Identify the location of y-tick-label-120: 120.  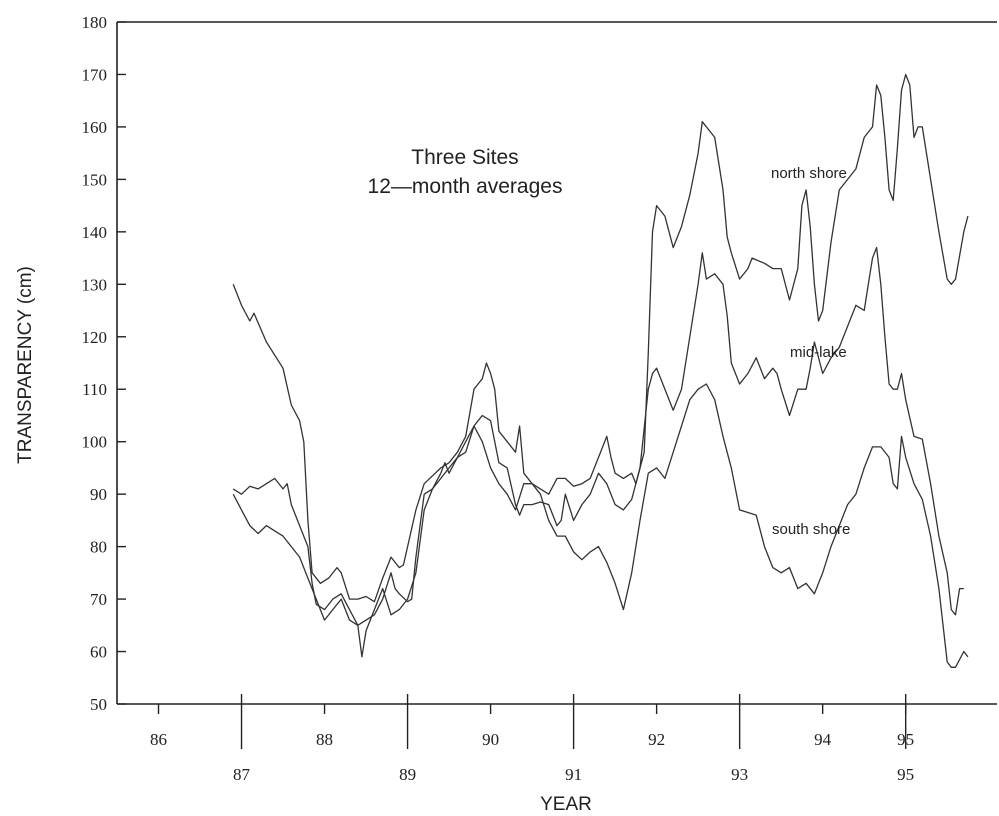
(95, 337).